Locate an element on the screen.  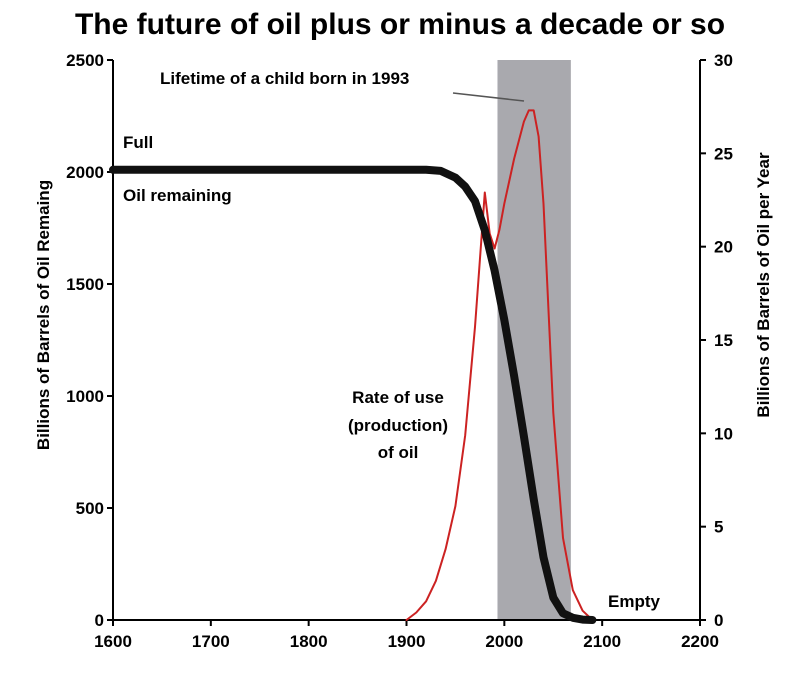
annotation-label: (production) is located at coordinates (398, 425).